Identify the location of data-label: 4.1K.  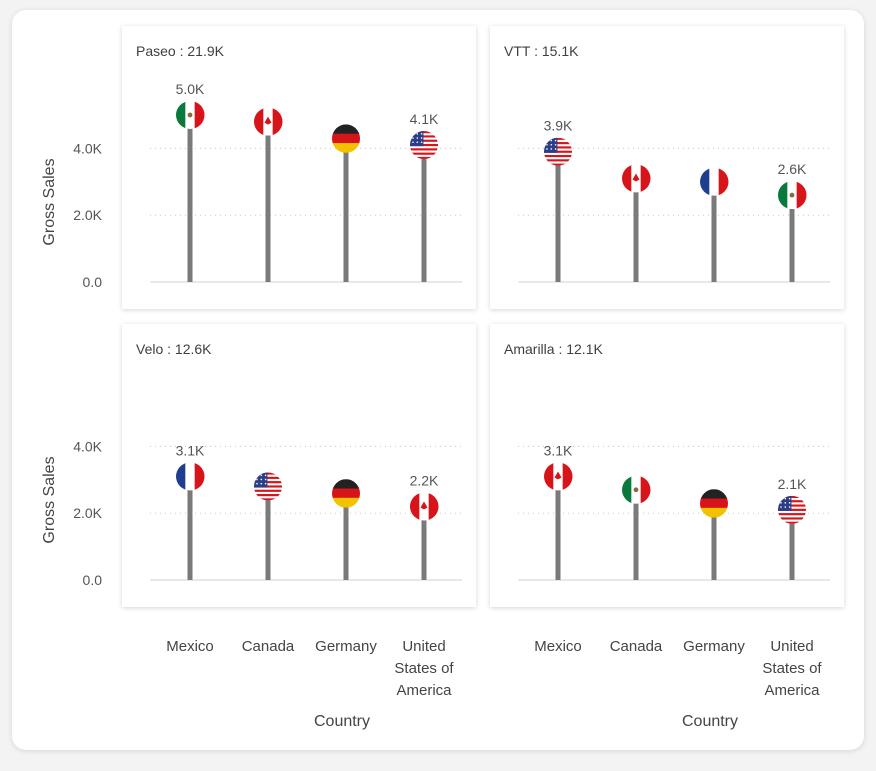
(424, 119).